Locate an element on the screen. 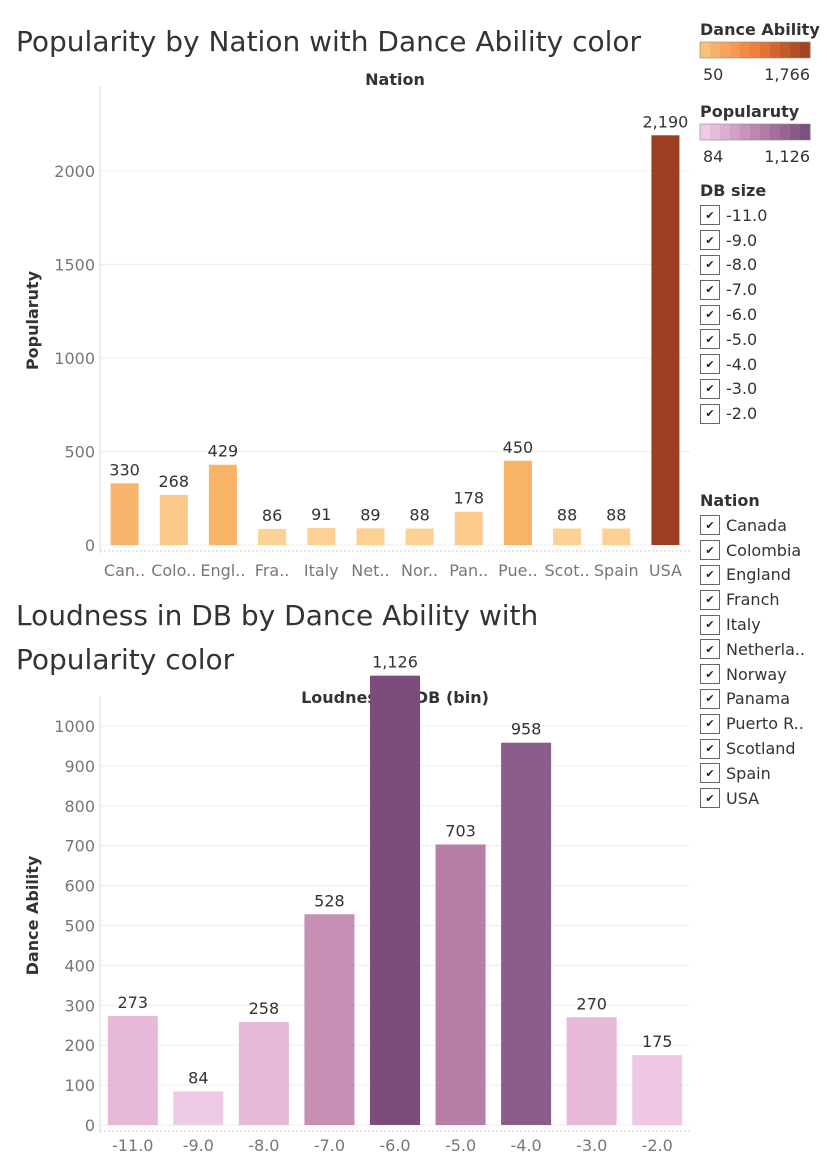 Image resolution: width=827 pixels, height=1169 pixels. nation-filter-item: ✔ England is located at coordinates (760, 575).